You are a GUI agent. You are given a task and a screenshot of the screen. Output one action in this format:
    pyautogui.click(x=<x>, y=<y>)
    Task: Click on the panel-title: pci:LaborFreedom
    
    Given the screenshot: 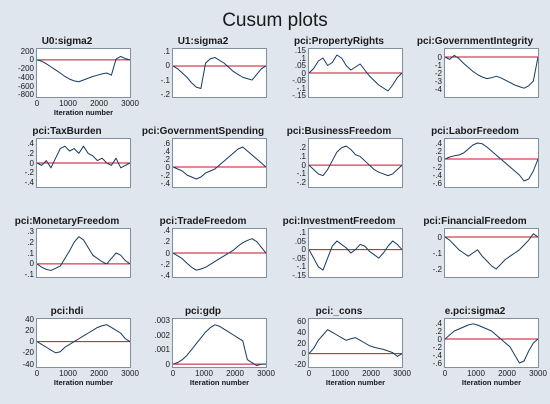 What is the action you would take?
    pyautogui.click(x=475, y=131)
    